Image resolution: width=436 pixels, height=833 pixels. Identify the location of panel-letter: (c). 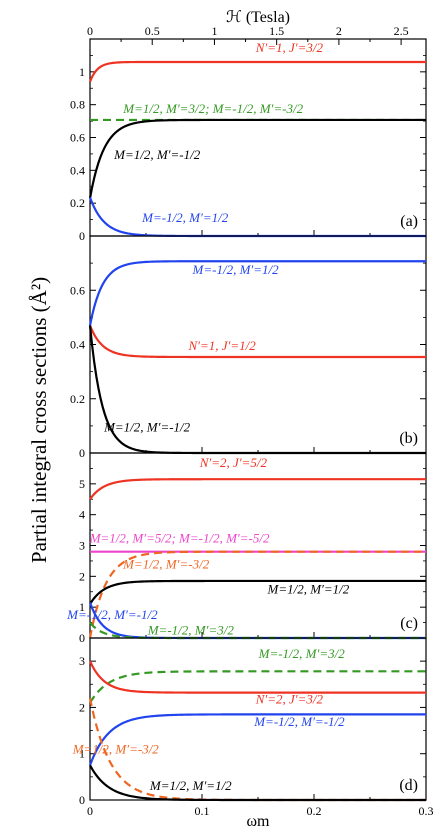
(409, 623).